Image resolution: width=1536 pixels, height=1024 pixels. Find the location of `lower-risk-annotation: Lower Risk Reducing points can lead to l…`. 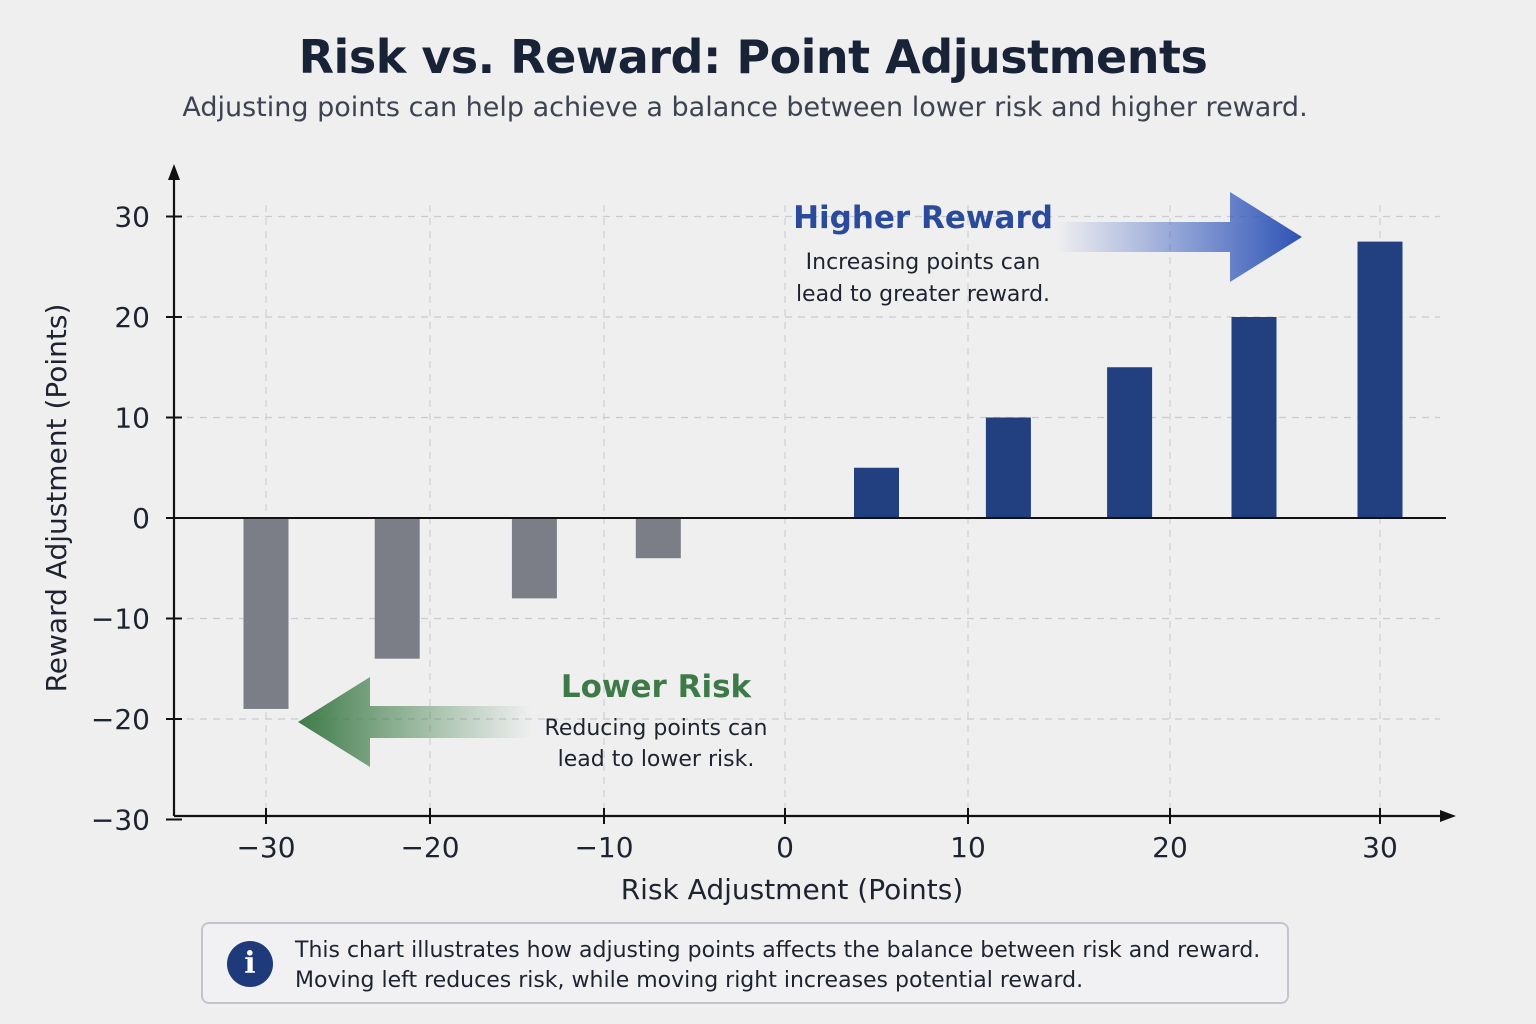

lower-risk-annotation: Lower Risk Reducing points can lead to l… is located at coordinates (532, 720).